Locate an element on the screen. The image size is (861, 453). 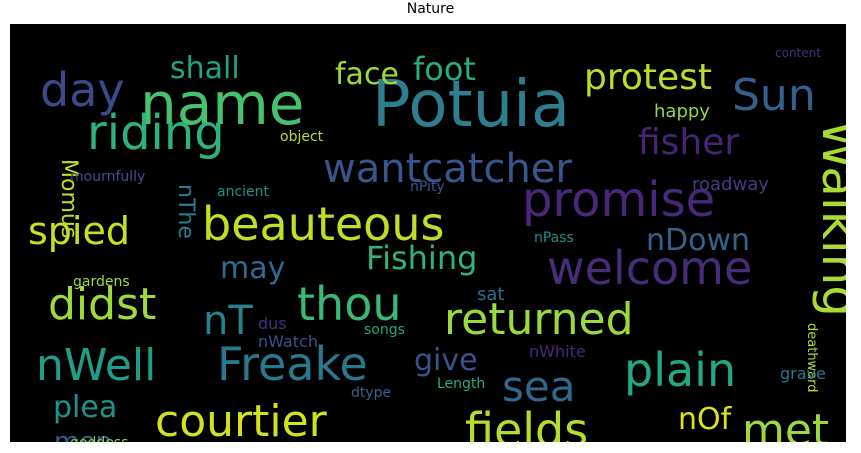
word-returned: returned is located at coordinates (539, 319).